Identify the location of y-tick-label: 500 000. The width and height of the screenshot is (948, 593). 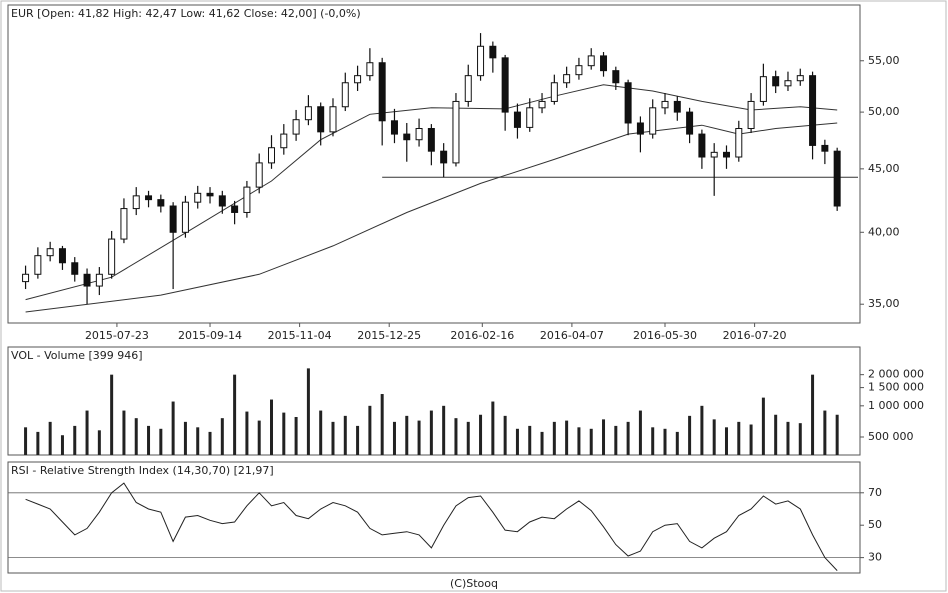
(891, 436).